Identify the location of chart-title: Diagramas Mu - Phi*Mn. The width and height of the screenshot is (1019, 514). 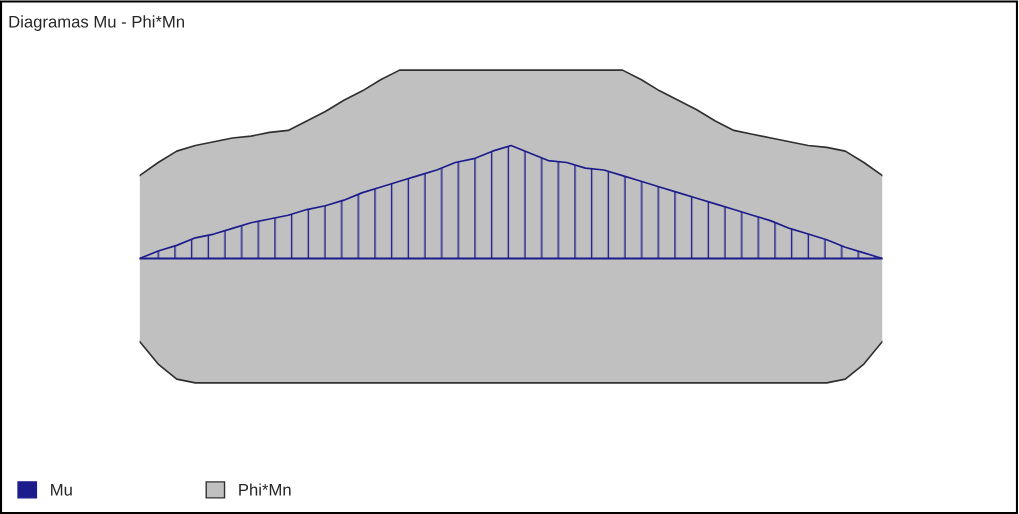
(96, 23).